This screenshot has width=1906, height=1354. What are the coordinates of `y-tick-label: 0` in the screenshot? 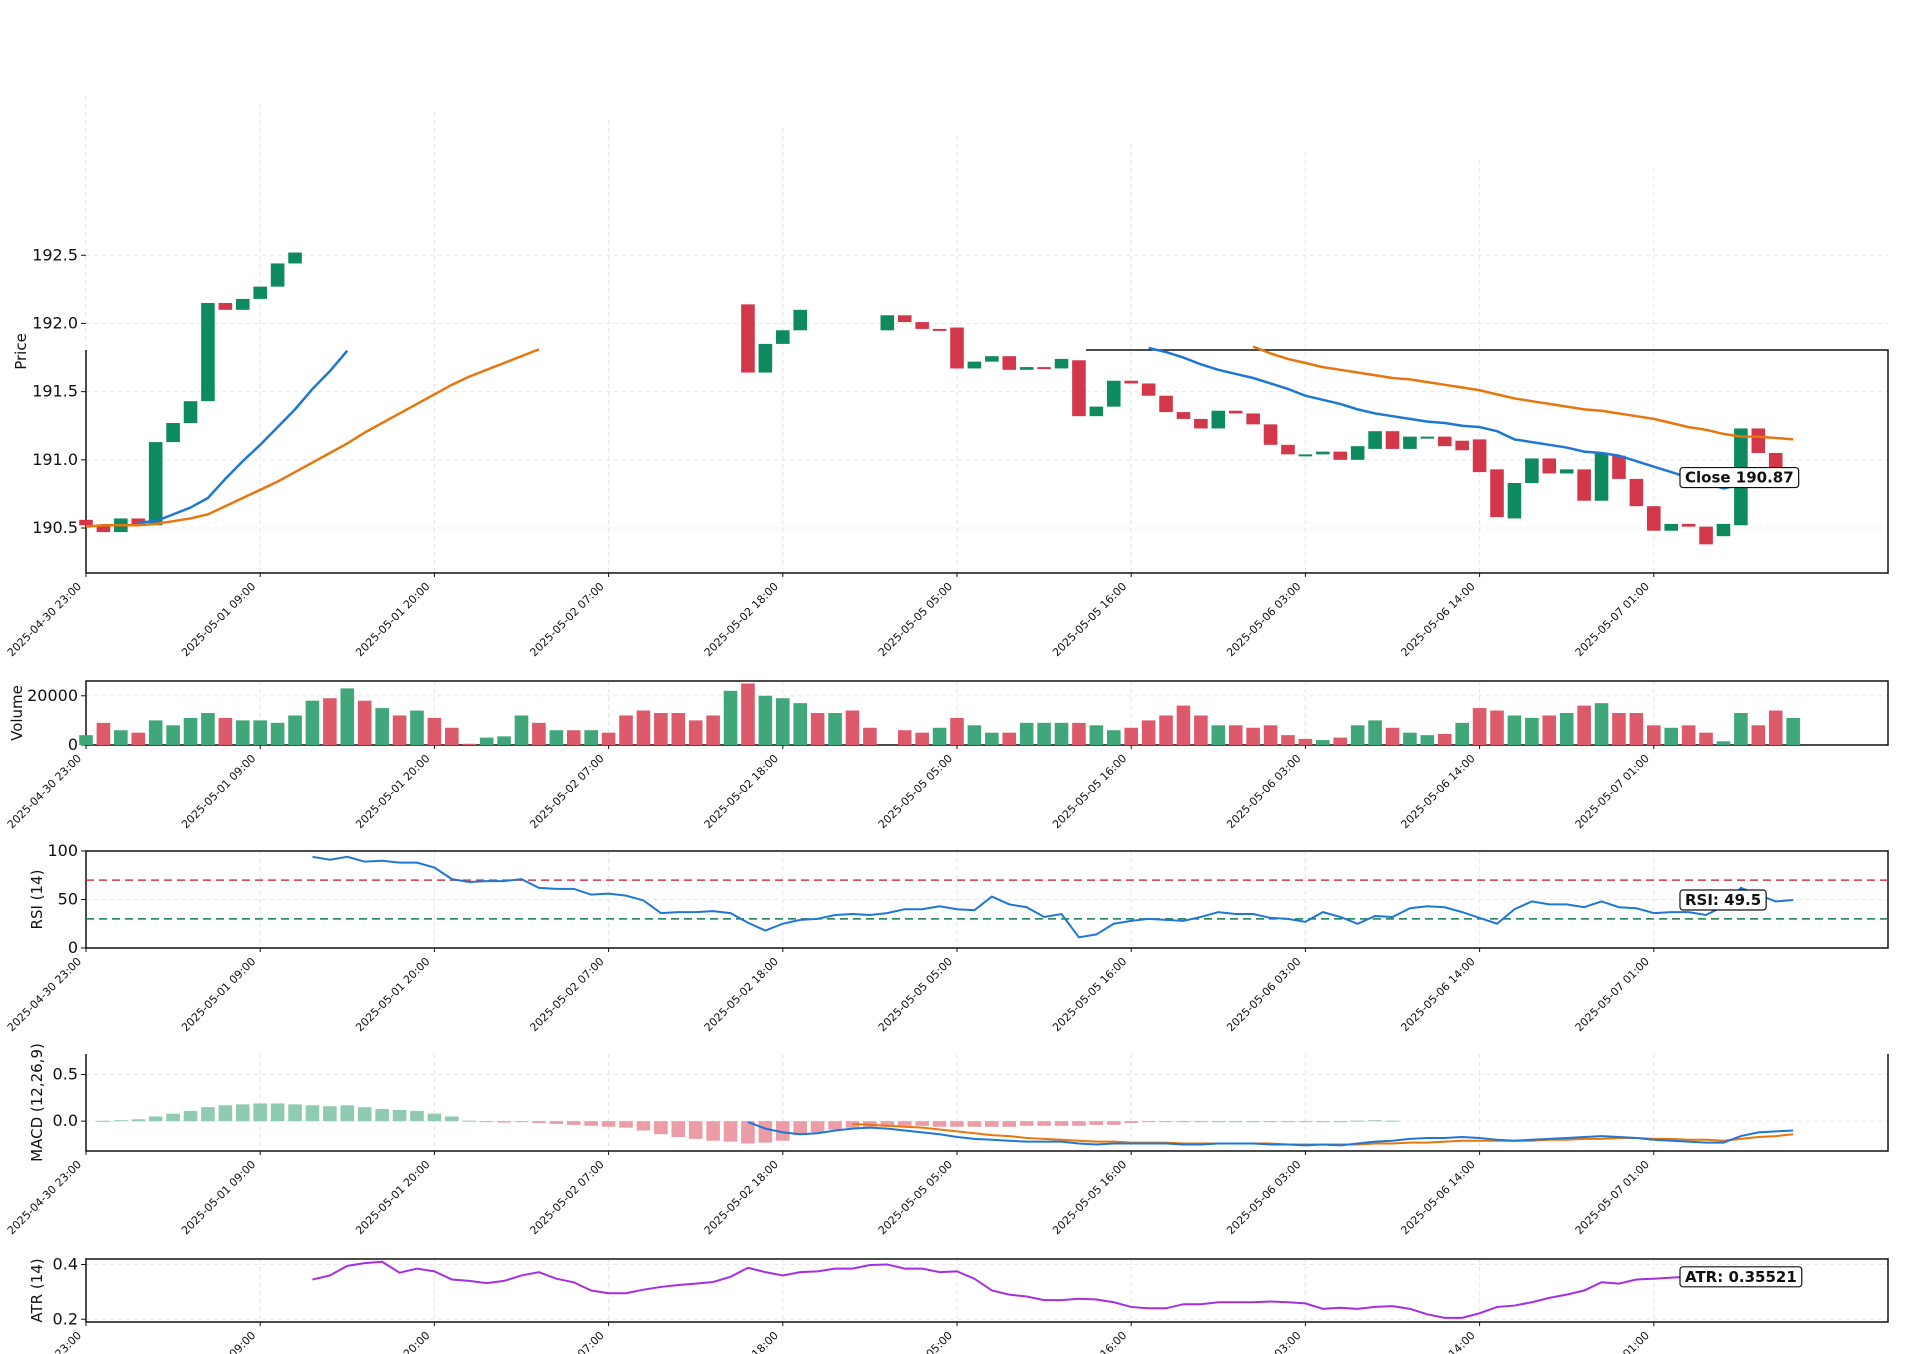 It's located at (73, 744).